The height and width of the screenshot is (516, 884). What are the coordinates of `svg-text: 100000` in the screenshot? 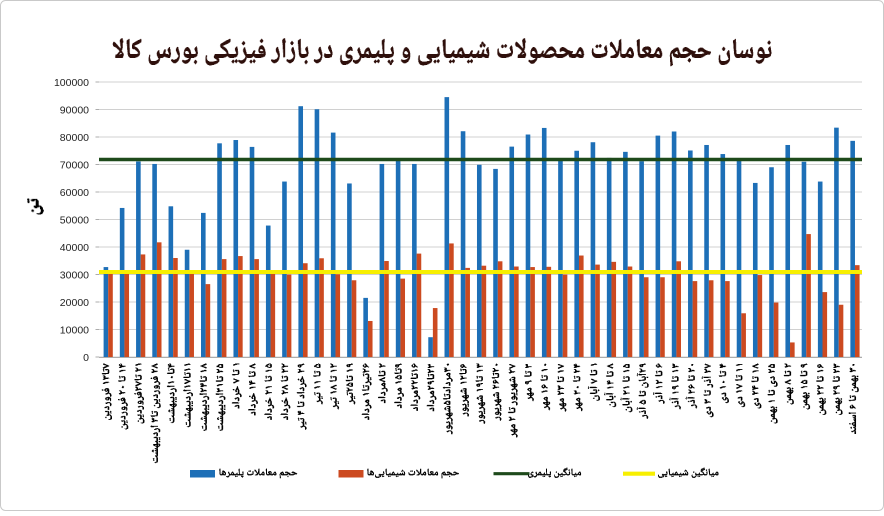 It's located at (71, 83).